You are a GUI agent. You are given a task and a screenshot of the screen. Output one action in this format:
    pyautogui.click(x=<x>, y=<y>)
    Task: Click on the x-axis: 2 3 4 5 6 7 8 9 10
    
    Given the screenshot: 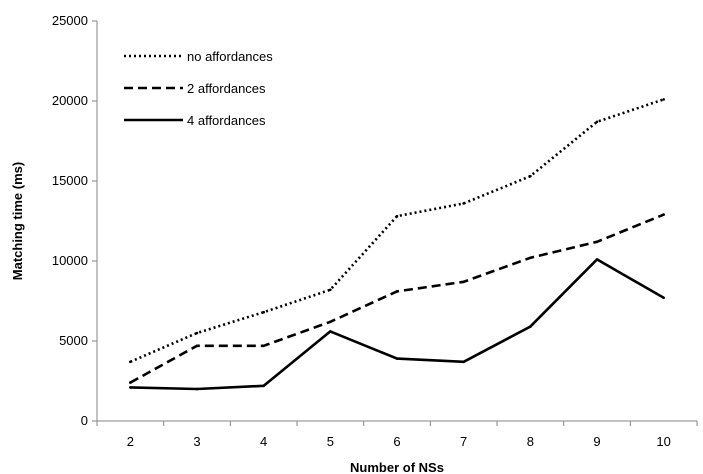 What is the action you would take?
    pyautogui.click(x=397, y=434)
    